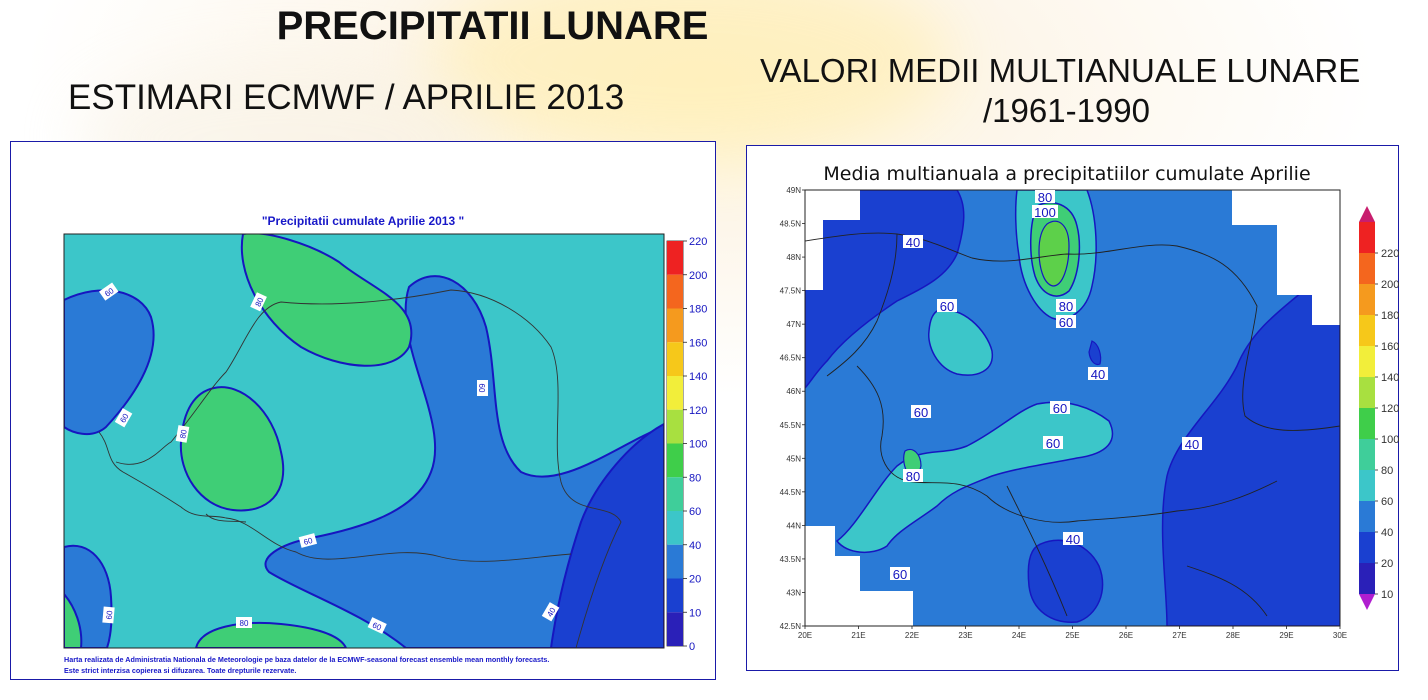 Image resolution: width=1428 pixels, height=700 pixels. I want to click on colorbar-tick-label: 140, so click(1390, 378).